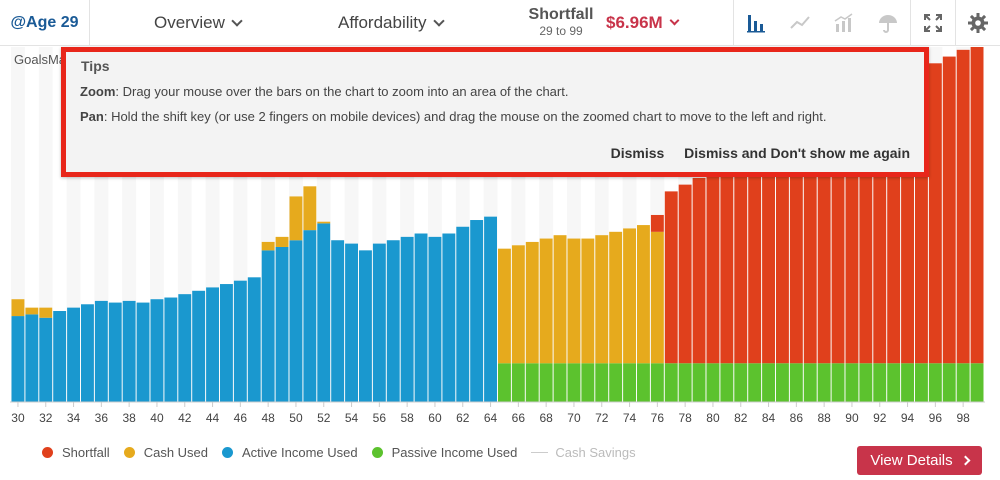 The height and width of the screenshot is (480, 1000). I want to click on dismiss-forever-button: Dismiss and Don't show me again, so click(797, 153).